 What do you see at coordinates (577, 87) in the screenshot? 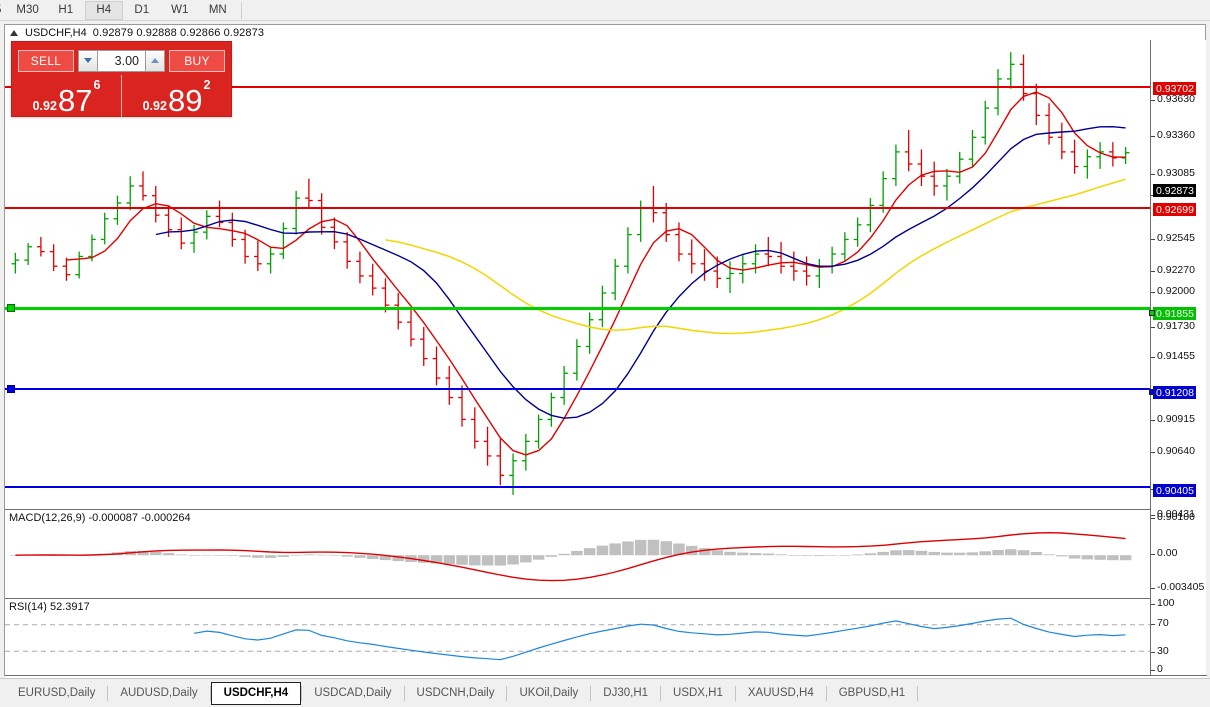
I see `level-line-resistance-upper` at bounding box center [577, 87].